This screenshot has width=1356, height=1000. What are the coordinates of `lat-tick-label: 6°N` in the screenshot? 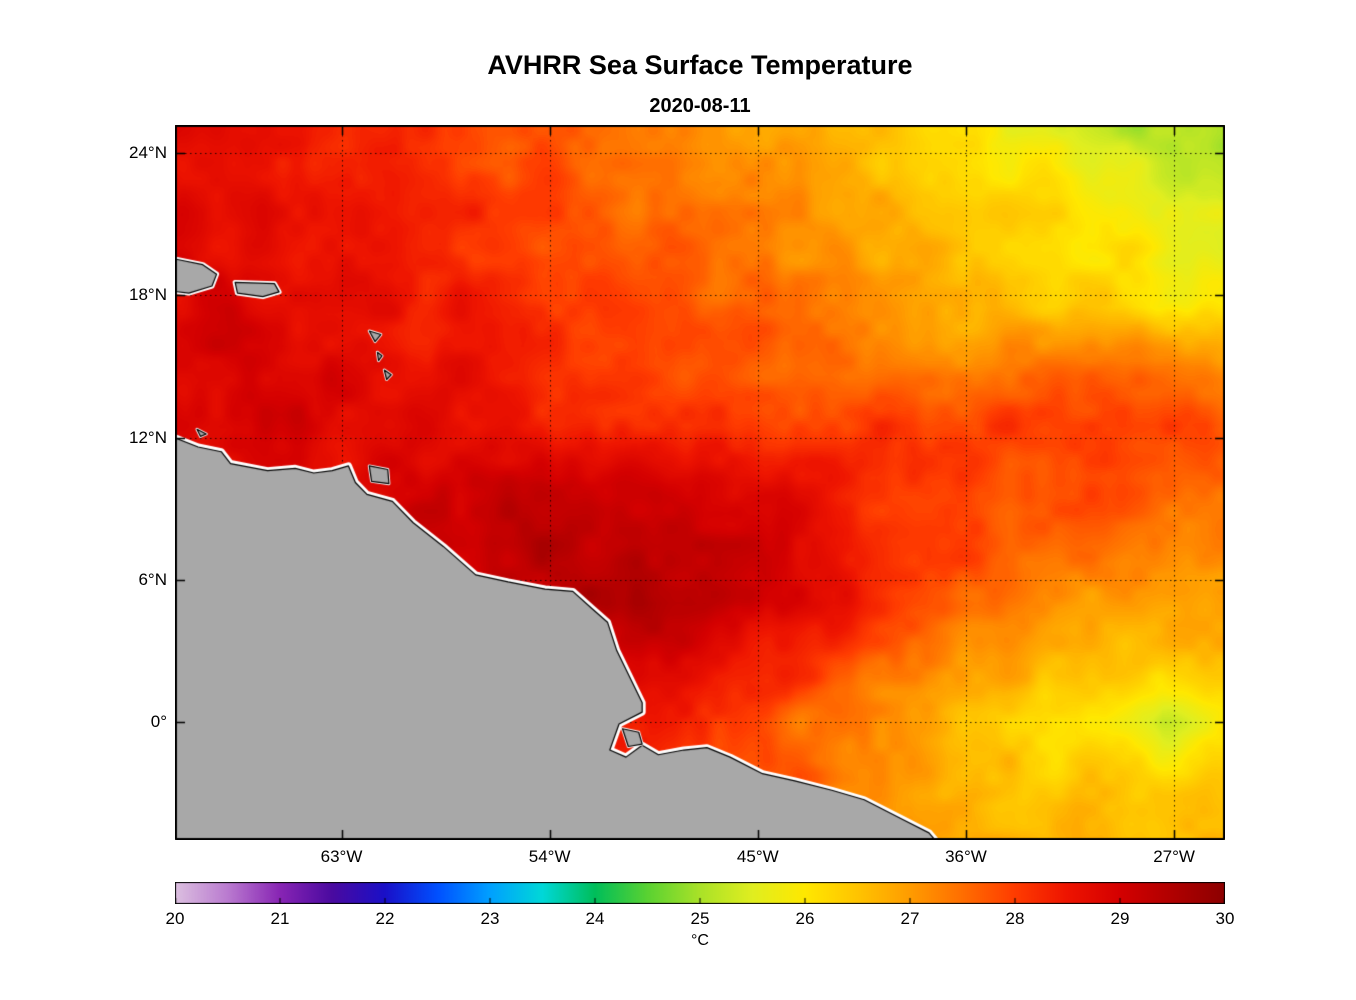 It's located at (152, 579).